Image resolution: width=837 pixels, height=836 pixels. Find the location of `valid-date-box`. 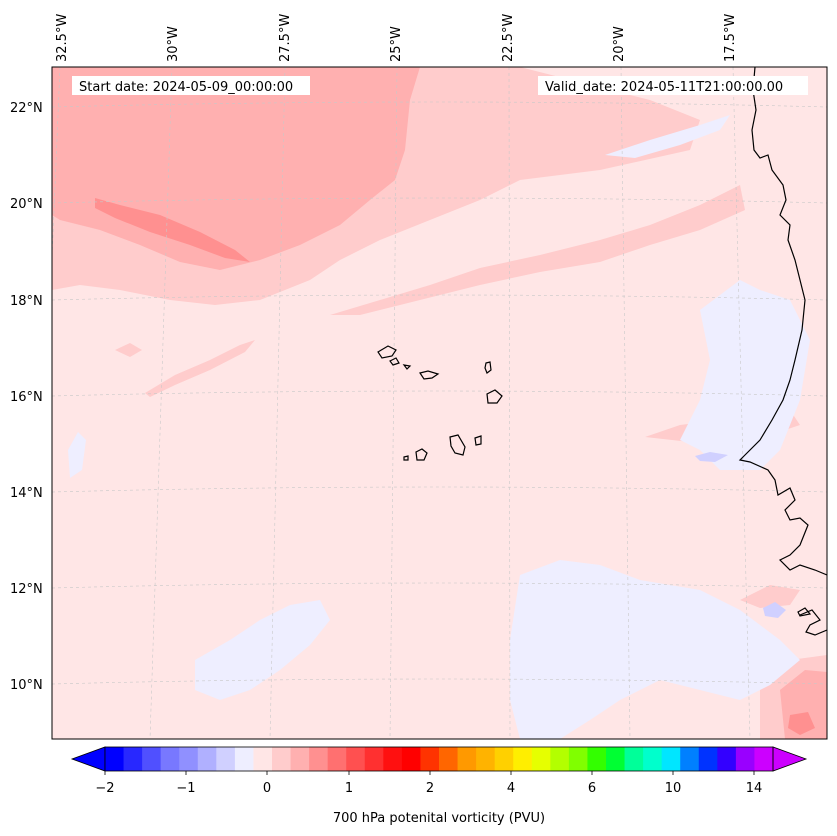

valid-date-box is located at coordinates (673, 85).